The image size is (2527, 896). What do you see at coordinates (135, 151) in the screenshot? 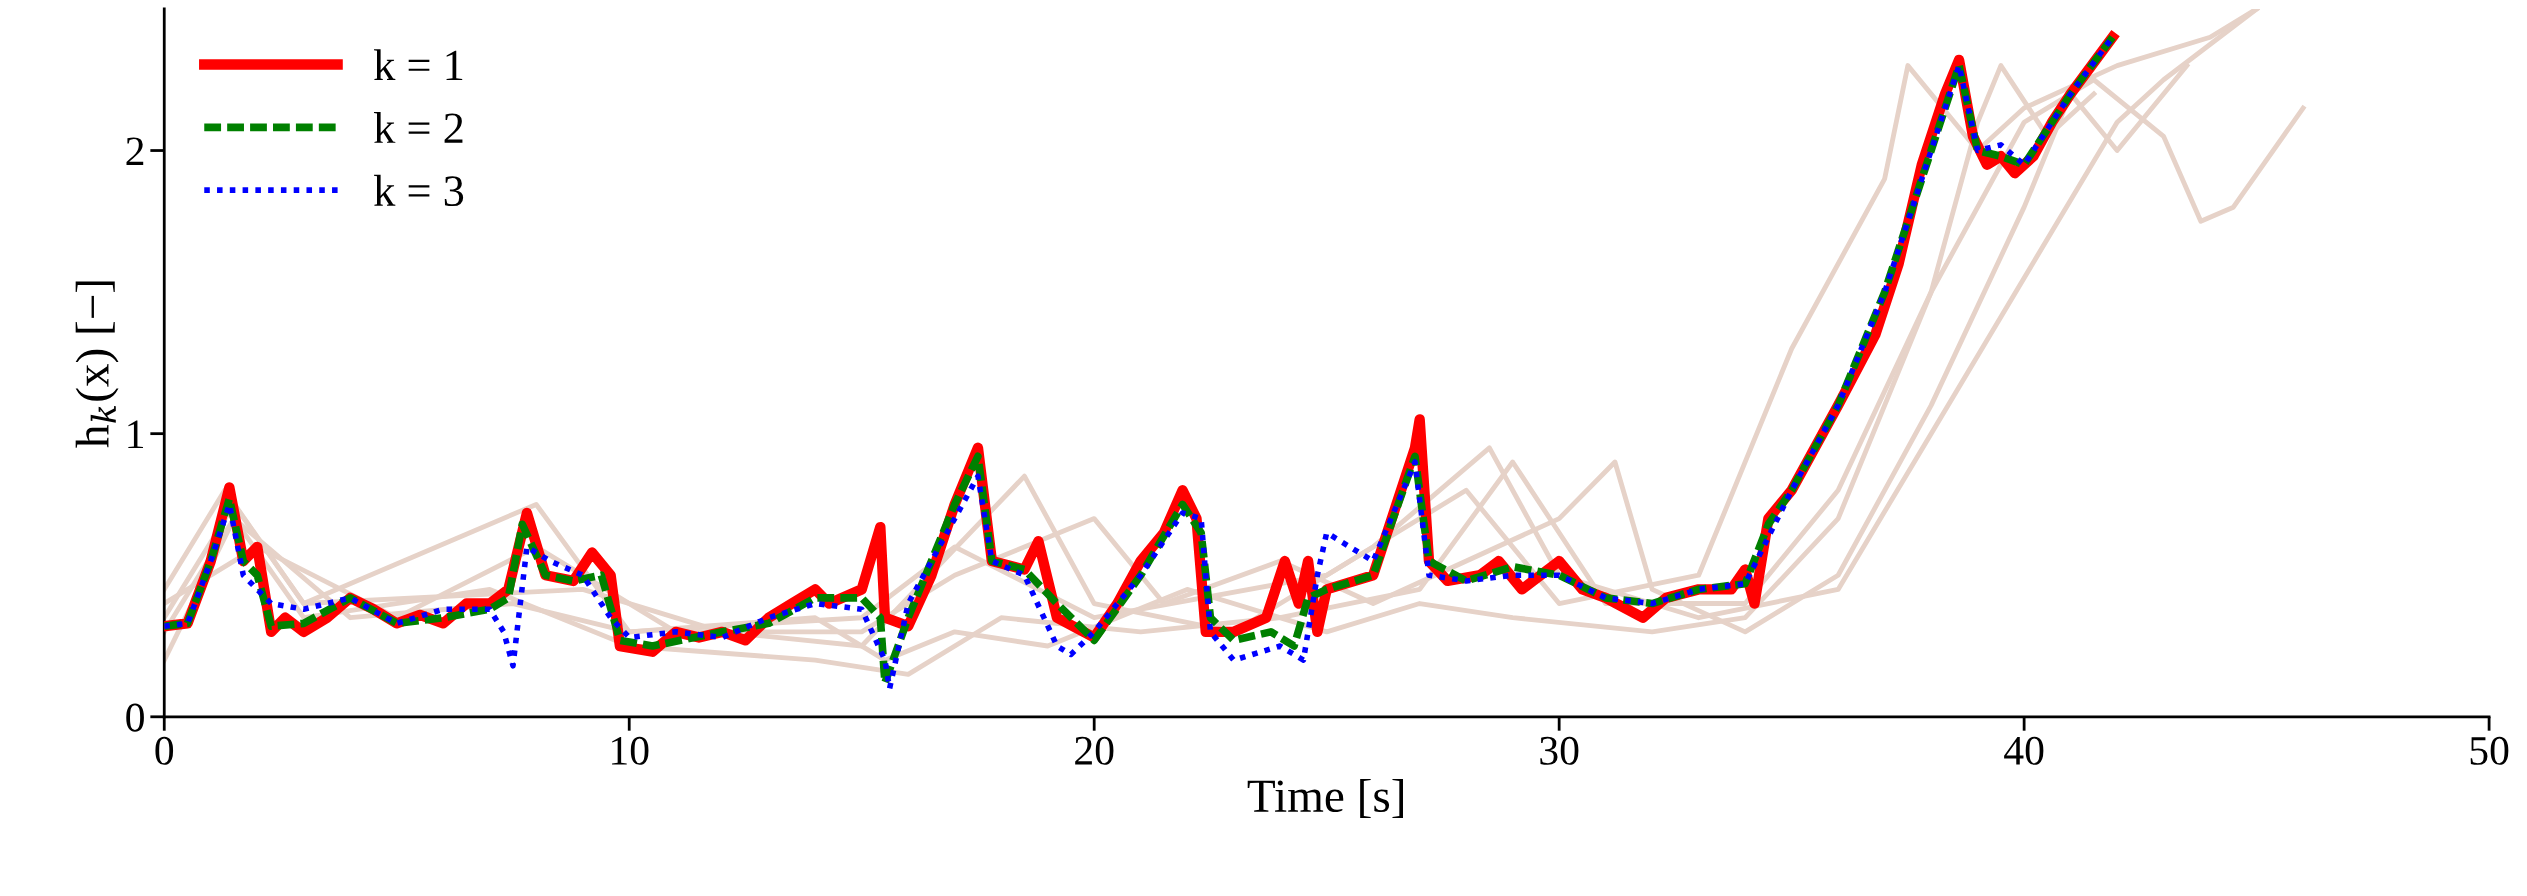
I see `y-tick-label: 2` at bounding box center [135, 151].